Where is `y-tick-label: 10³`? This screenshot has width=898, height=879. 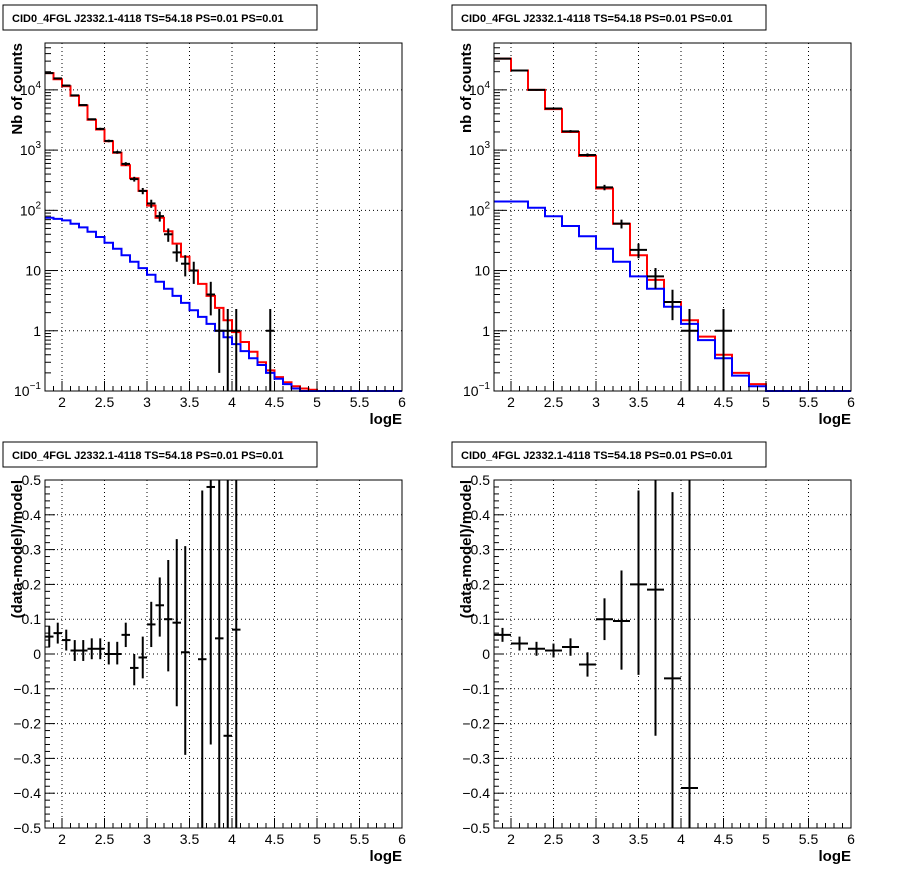 y-tick-label: 10³ is located at coordinates (480, 149).